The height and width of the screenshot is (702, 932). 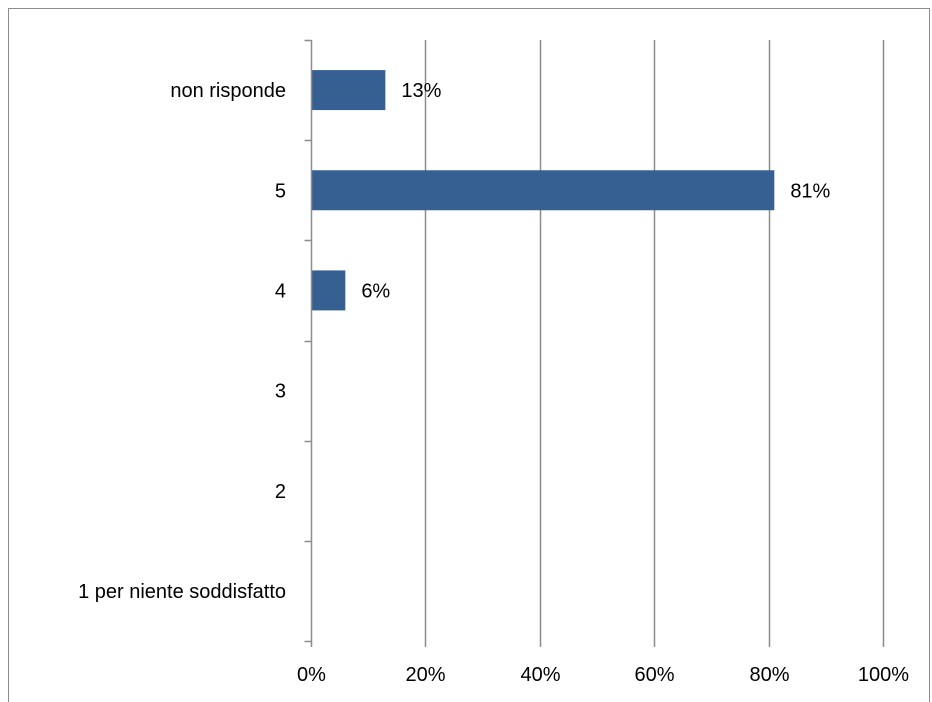 What do you see at coordinates (280, 291) in the screenshot?
I see `category-label: 4` at bounding box center [280, 291].